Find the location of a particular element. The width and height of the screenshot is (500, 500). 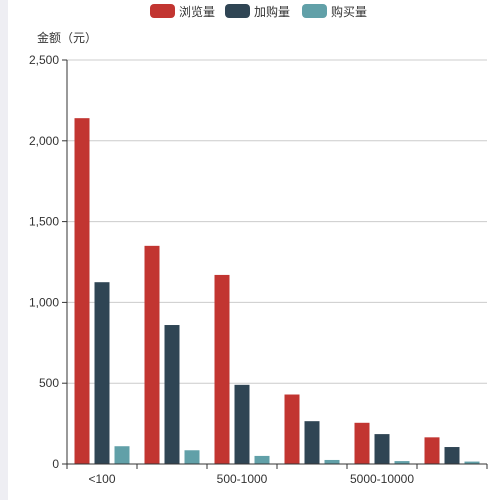

y-tick-label-2: 1,000 is located at coordinates (44, 302).